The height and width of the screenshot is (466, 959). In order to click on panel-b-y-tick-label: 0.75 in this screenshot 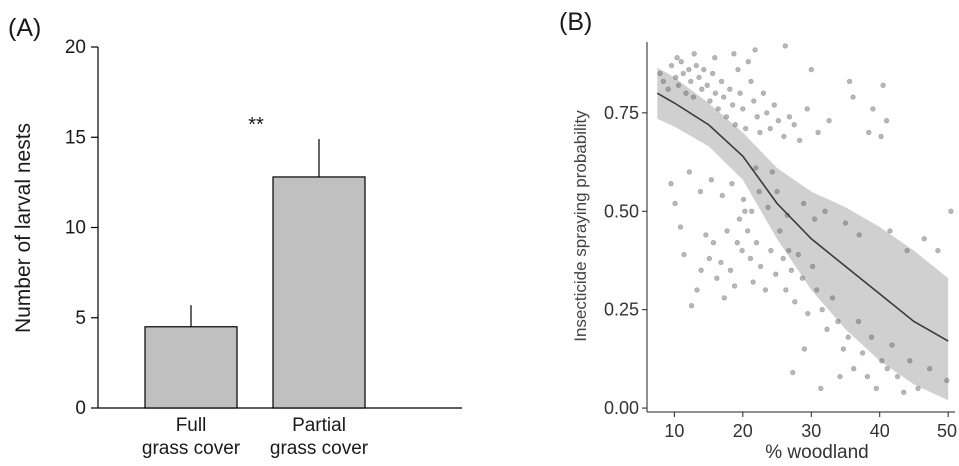, I will do `click(621, 113)`.